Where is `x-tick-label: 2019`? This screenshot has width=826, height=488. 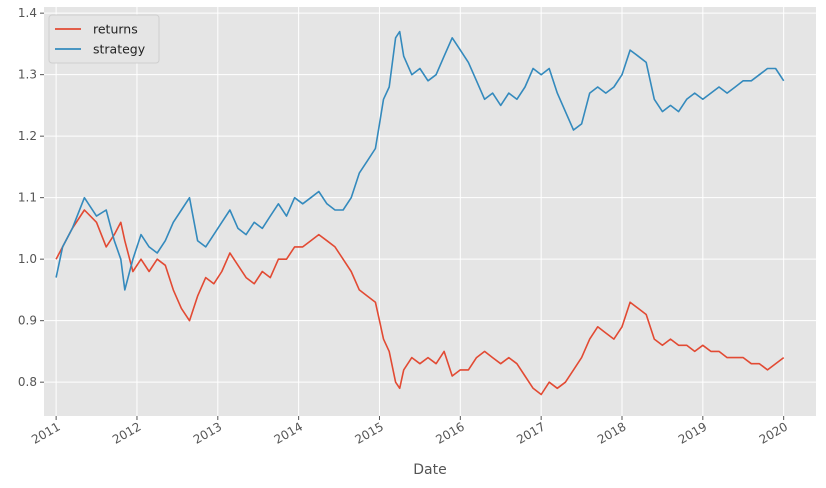 x-tick-label: 2019 is located at coordinates (692, 432).